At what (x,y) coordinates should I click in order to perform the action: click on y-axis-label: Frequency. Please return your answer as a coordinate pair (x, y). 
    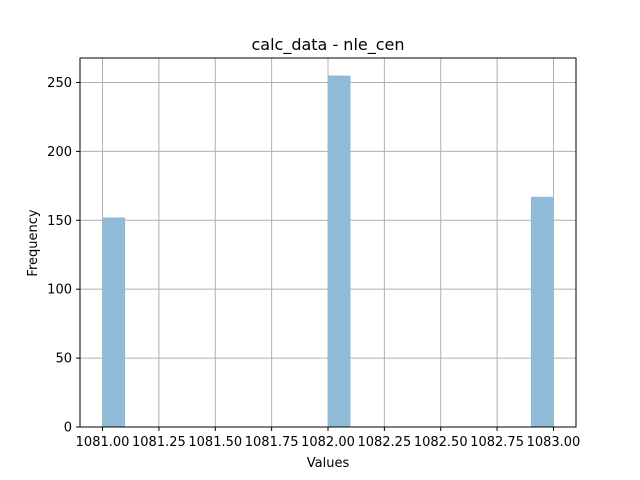
    Looking at the image, I should click on (33, 242).